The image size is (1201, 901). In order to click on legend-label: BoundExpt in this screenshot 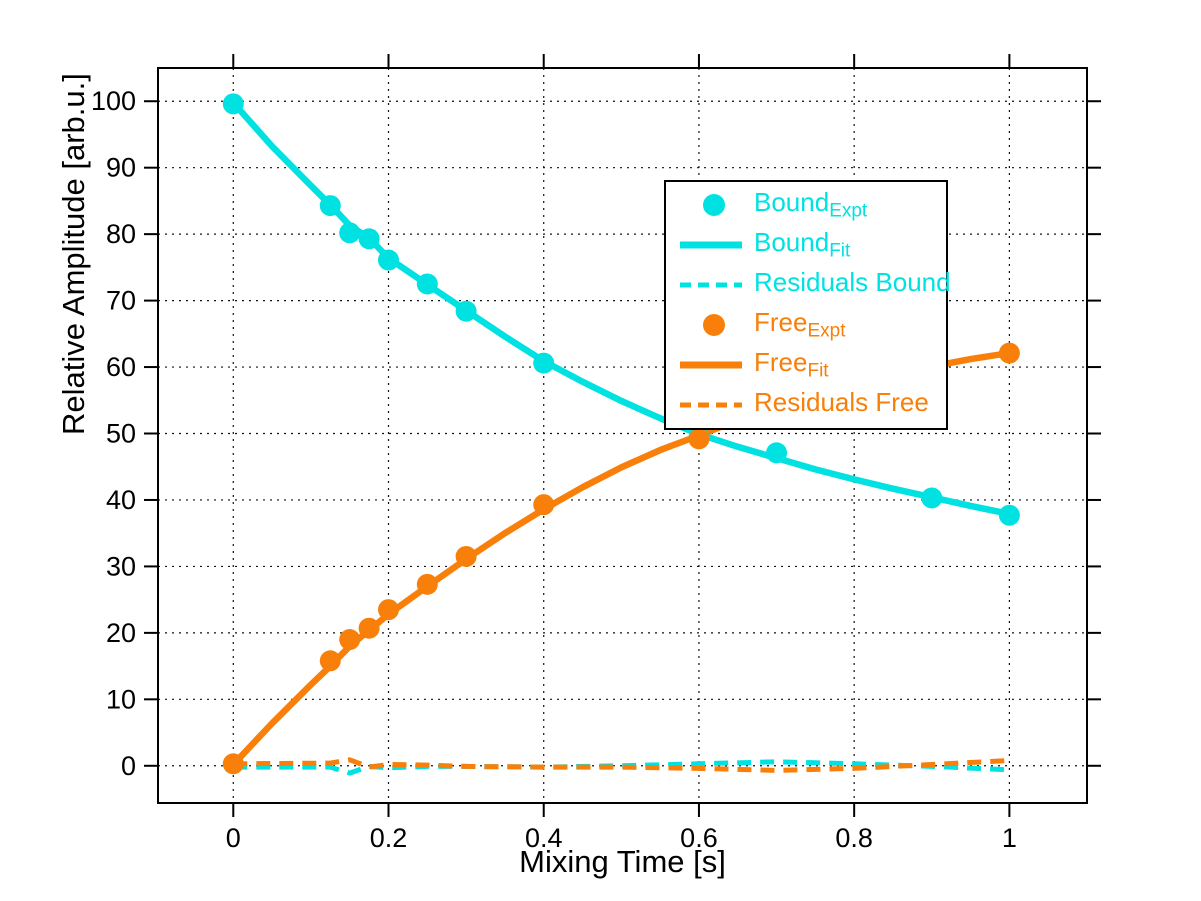, I will do `click(810, 205)`.